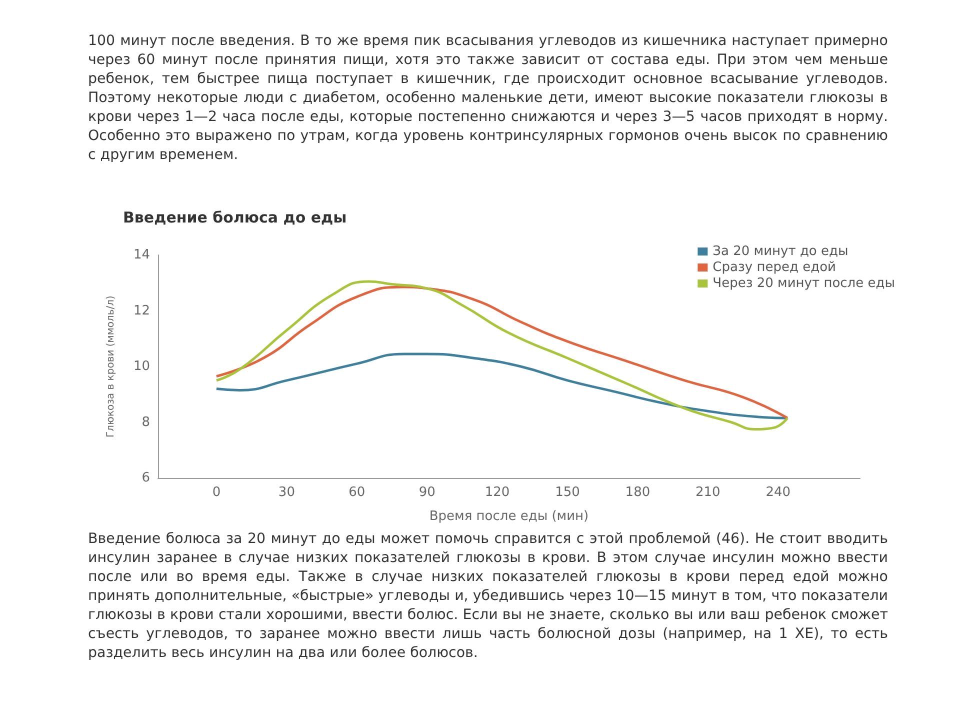  I want to click on x-tick-label: 150, so click(567, 492).